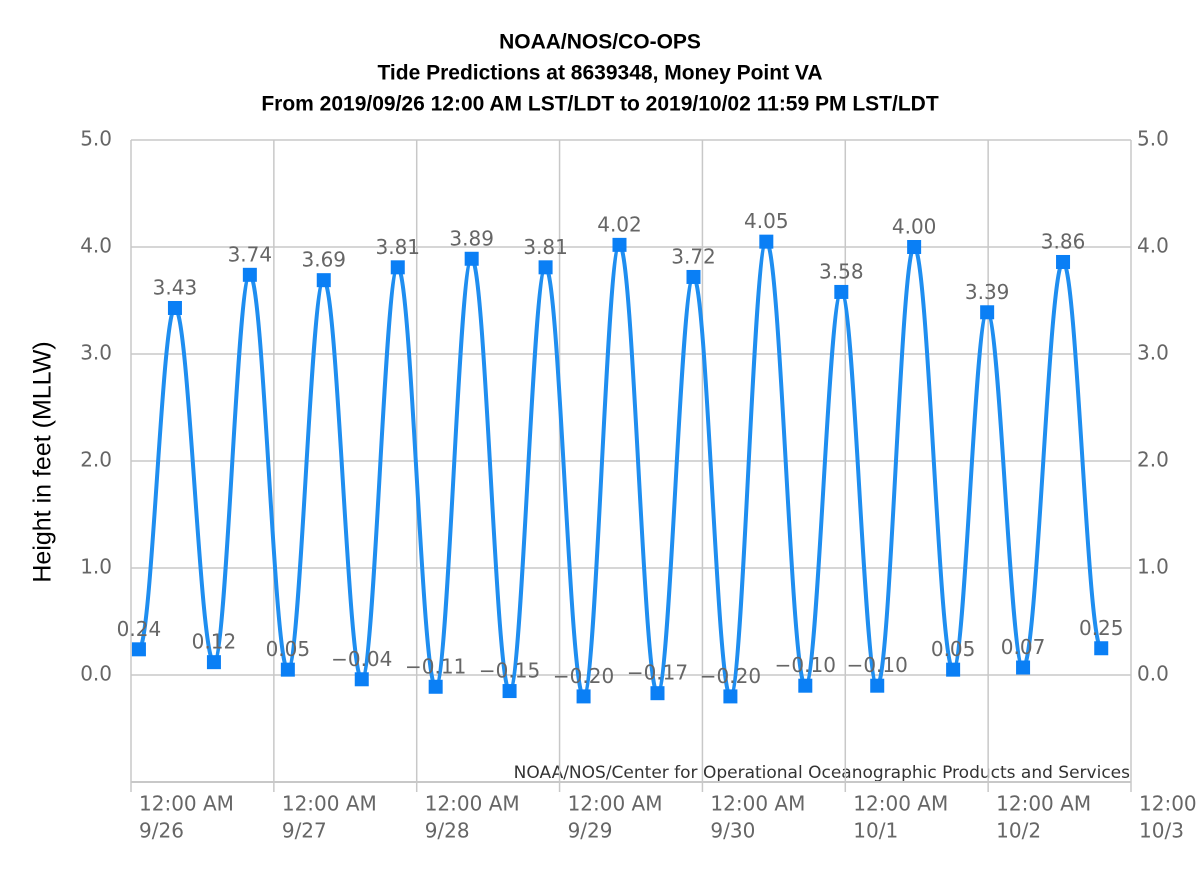  What do you see at coordinates (693, 256) in the screenshot?
I see `data-label: 3.72` at bounding box center [693, 256].